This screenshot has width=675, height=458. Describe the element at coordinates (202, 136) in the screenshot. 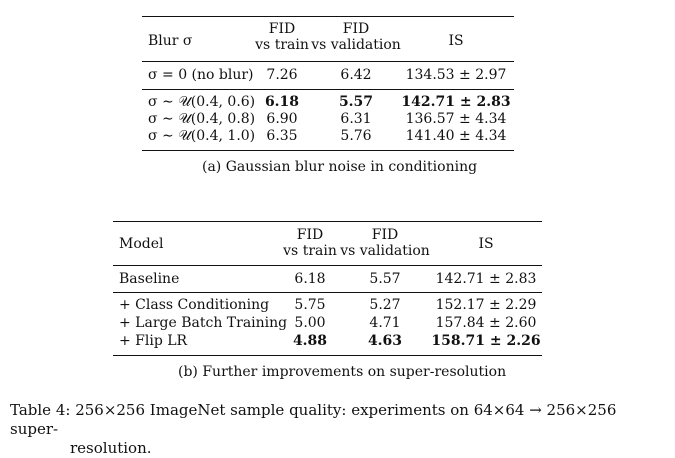

I see `row-label: σ ∼ 𝒰(0.4, 1.0)` at that location.